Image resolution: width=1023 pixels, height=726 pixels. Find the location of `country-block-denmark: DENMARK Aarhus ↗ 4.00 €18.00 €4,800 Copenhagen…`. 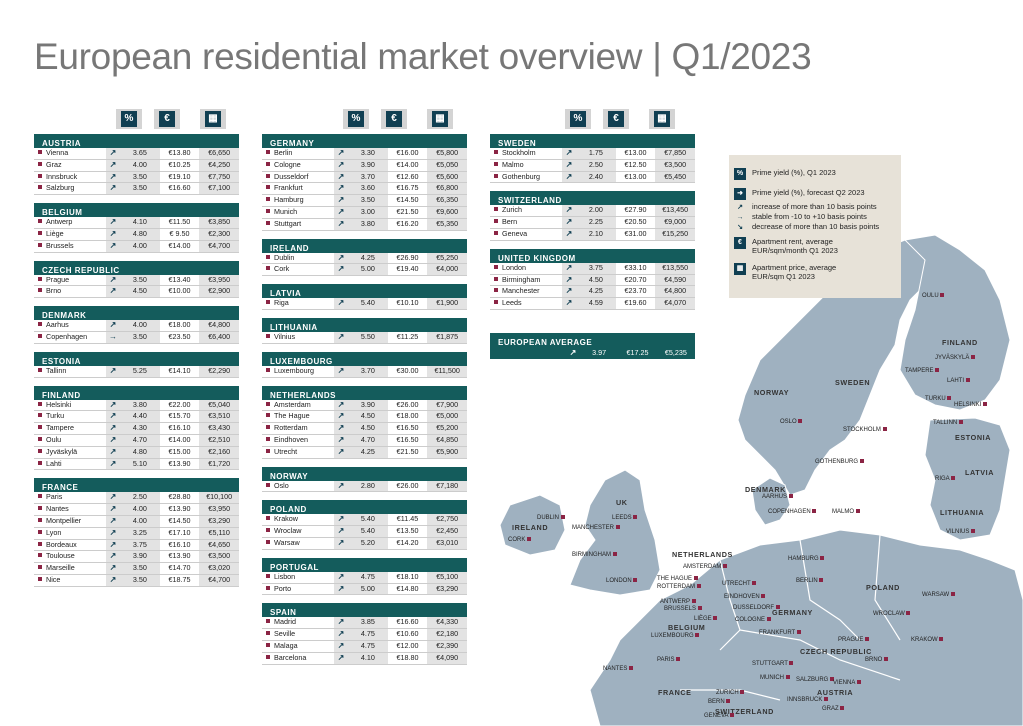

country-block-denmark: DENMARK Aarhus ↗ 4.00 €18.00 €4,800 Copenhagen… is located at coordinates (137, 325).